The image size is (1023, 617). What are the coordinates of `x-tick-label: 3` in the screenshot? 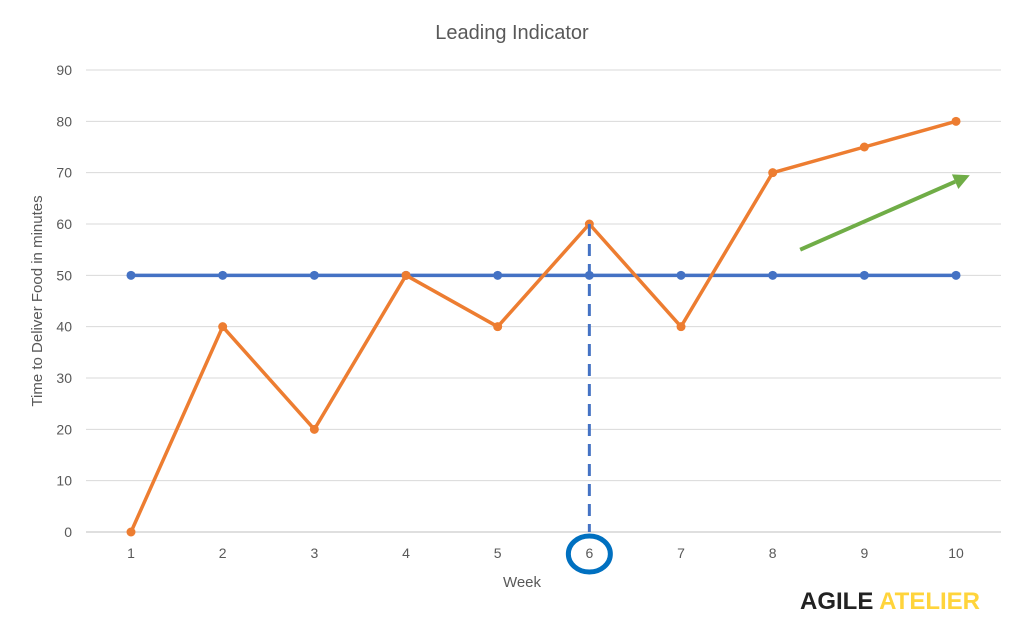 It's located at (314, 553).